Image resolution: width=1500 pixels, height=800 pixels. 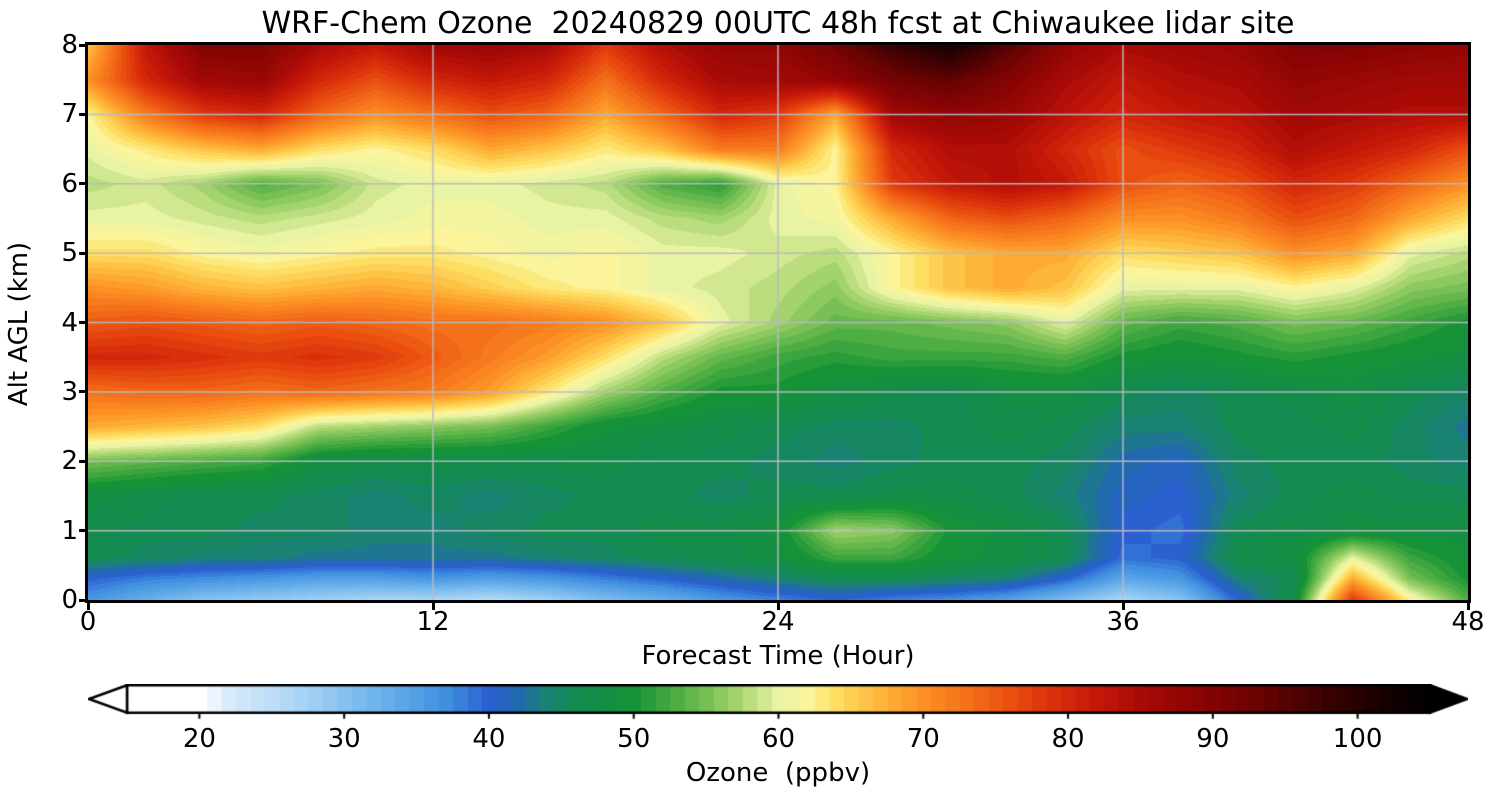 I want to click on colorbar-tick-label: 50, so click(x=634, y=739).